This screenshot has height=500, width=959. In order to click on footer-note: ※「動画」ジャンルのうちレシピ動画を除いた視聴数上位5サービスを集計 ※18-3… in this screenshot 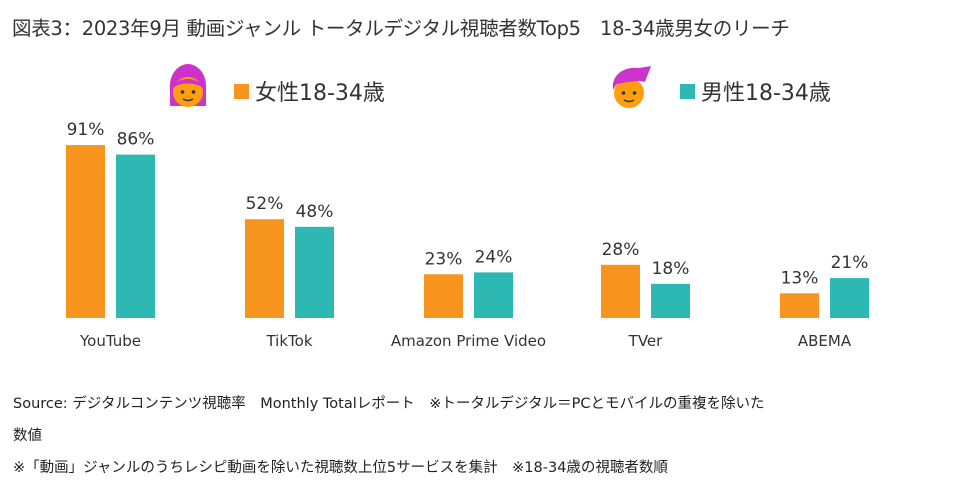, I will do `click(340, 468)`.